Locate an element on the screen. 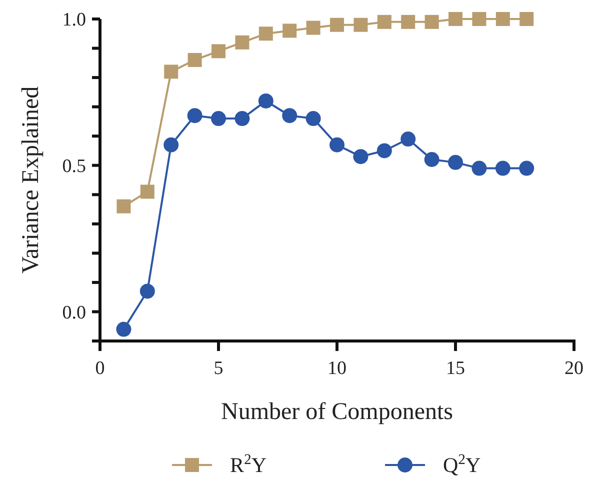  y-axis-title: Variance Explained is located at coordinates (31, 180).